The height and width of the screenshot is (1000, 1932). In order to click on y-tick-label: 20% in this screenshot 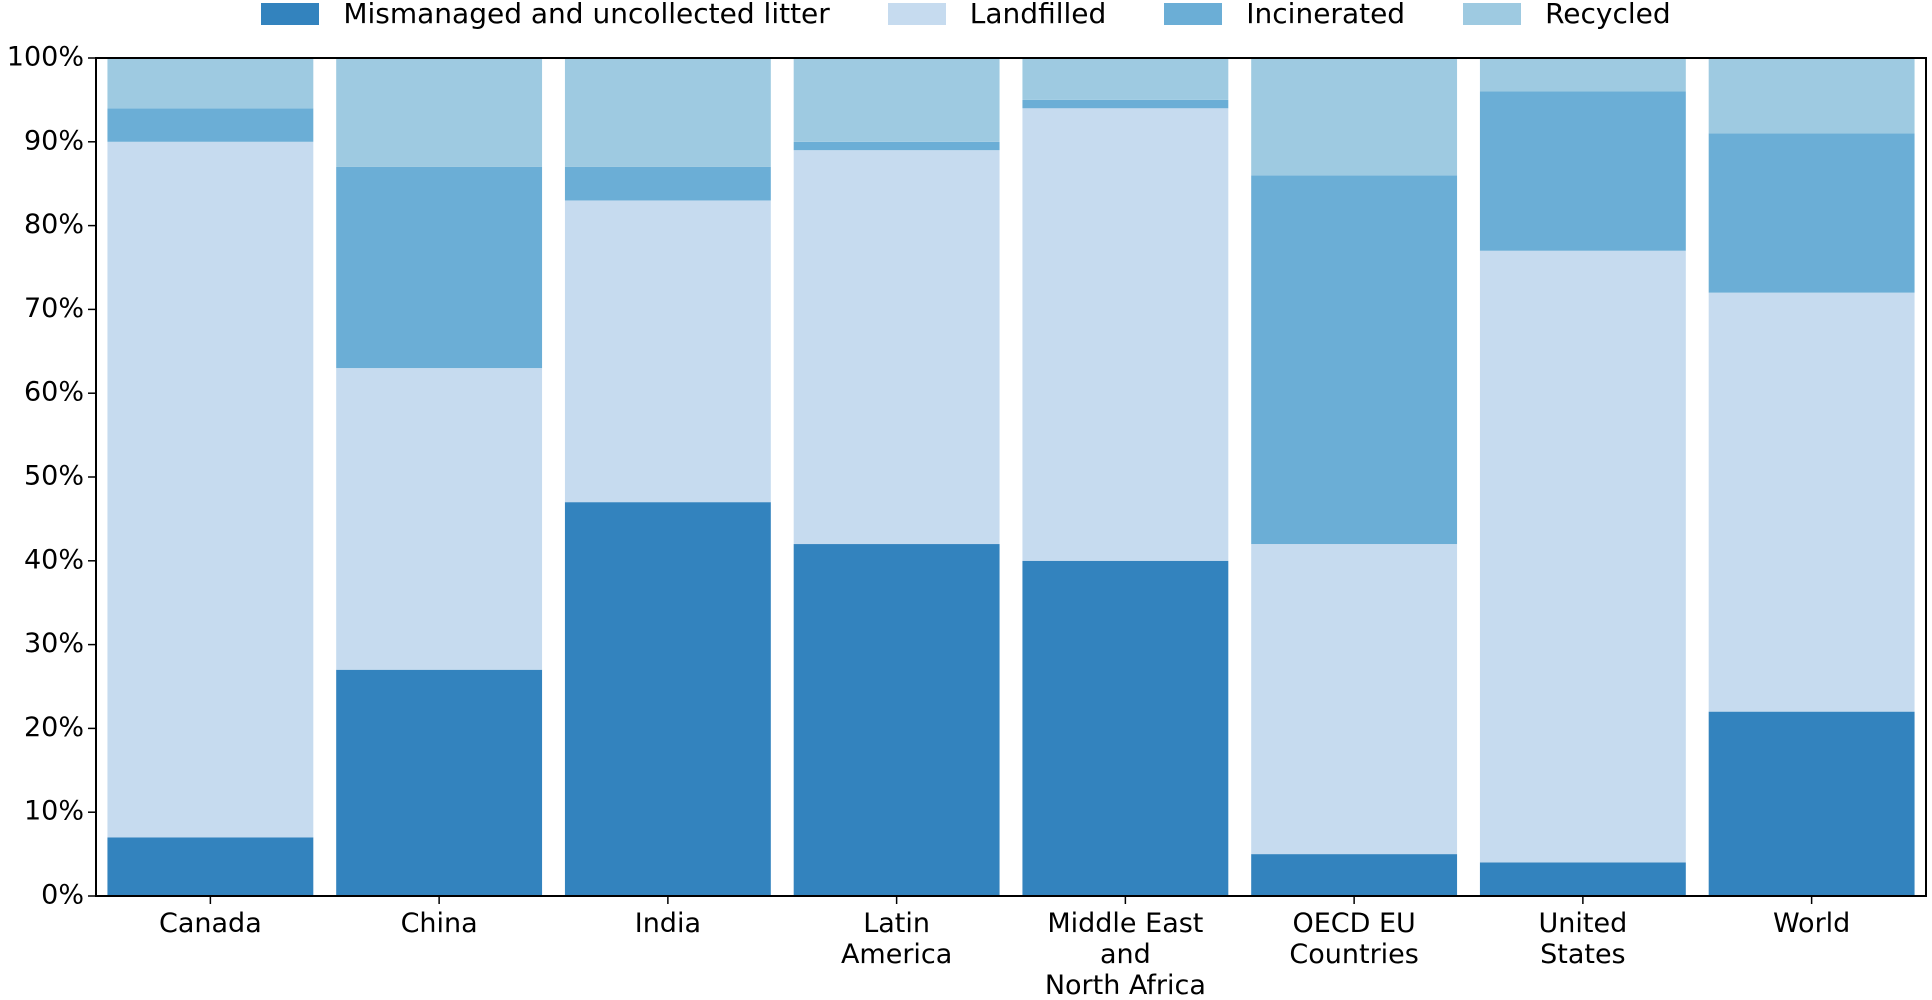, I will do `click(54, 727)`.